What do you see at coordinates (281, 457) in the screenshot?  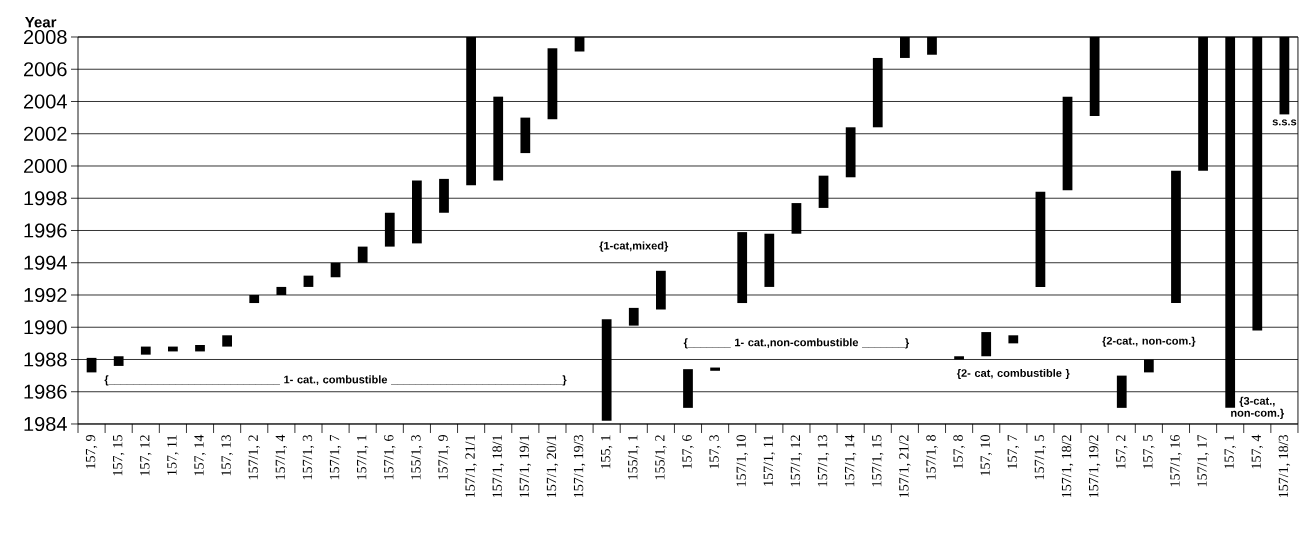 I see `x-tick-label: 157/1, 4` at bounding box center [281, 457].